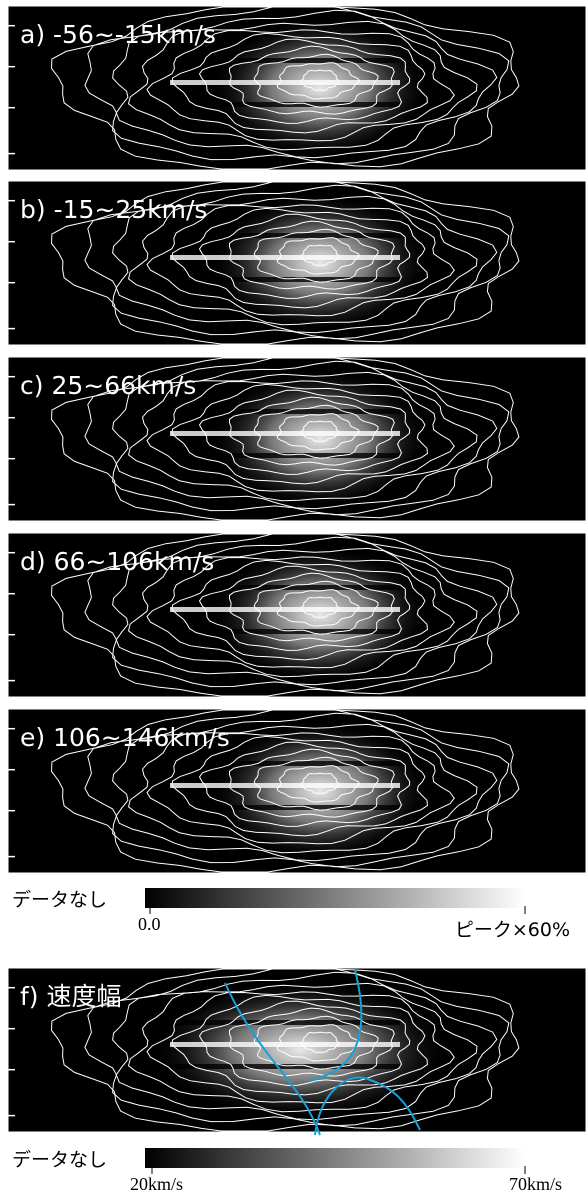 The height and width of the screenshot is (1194, 586). I want to click on map-panel: f) 速度幅, so click(296, 1051).